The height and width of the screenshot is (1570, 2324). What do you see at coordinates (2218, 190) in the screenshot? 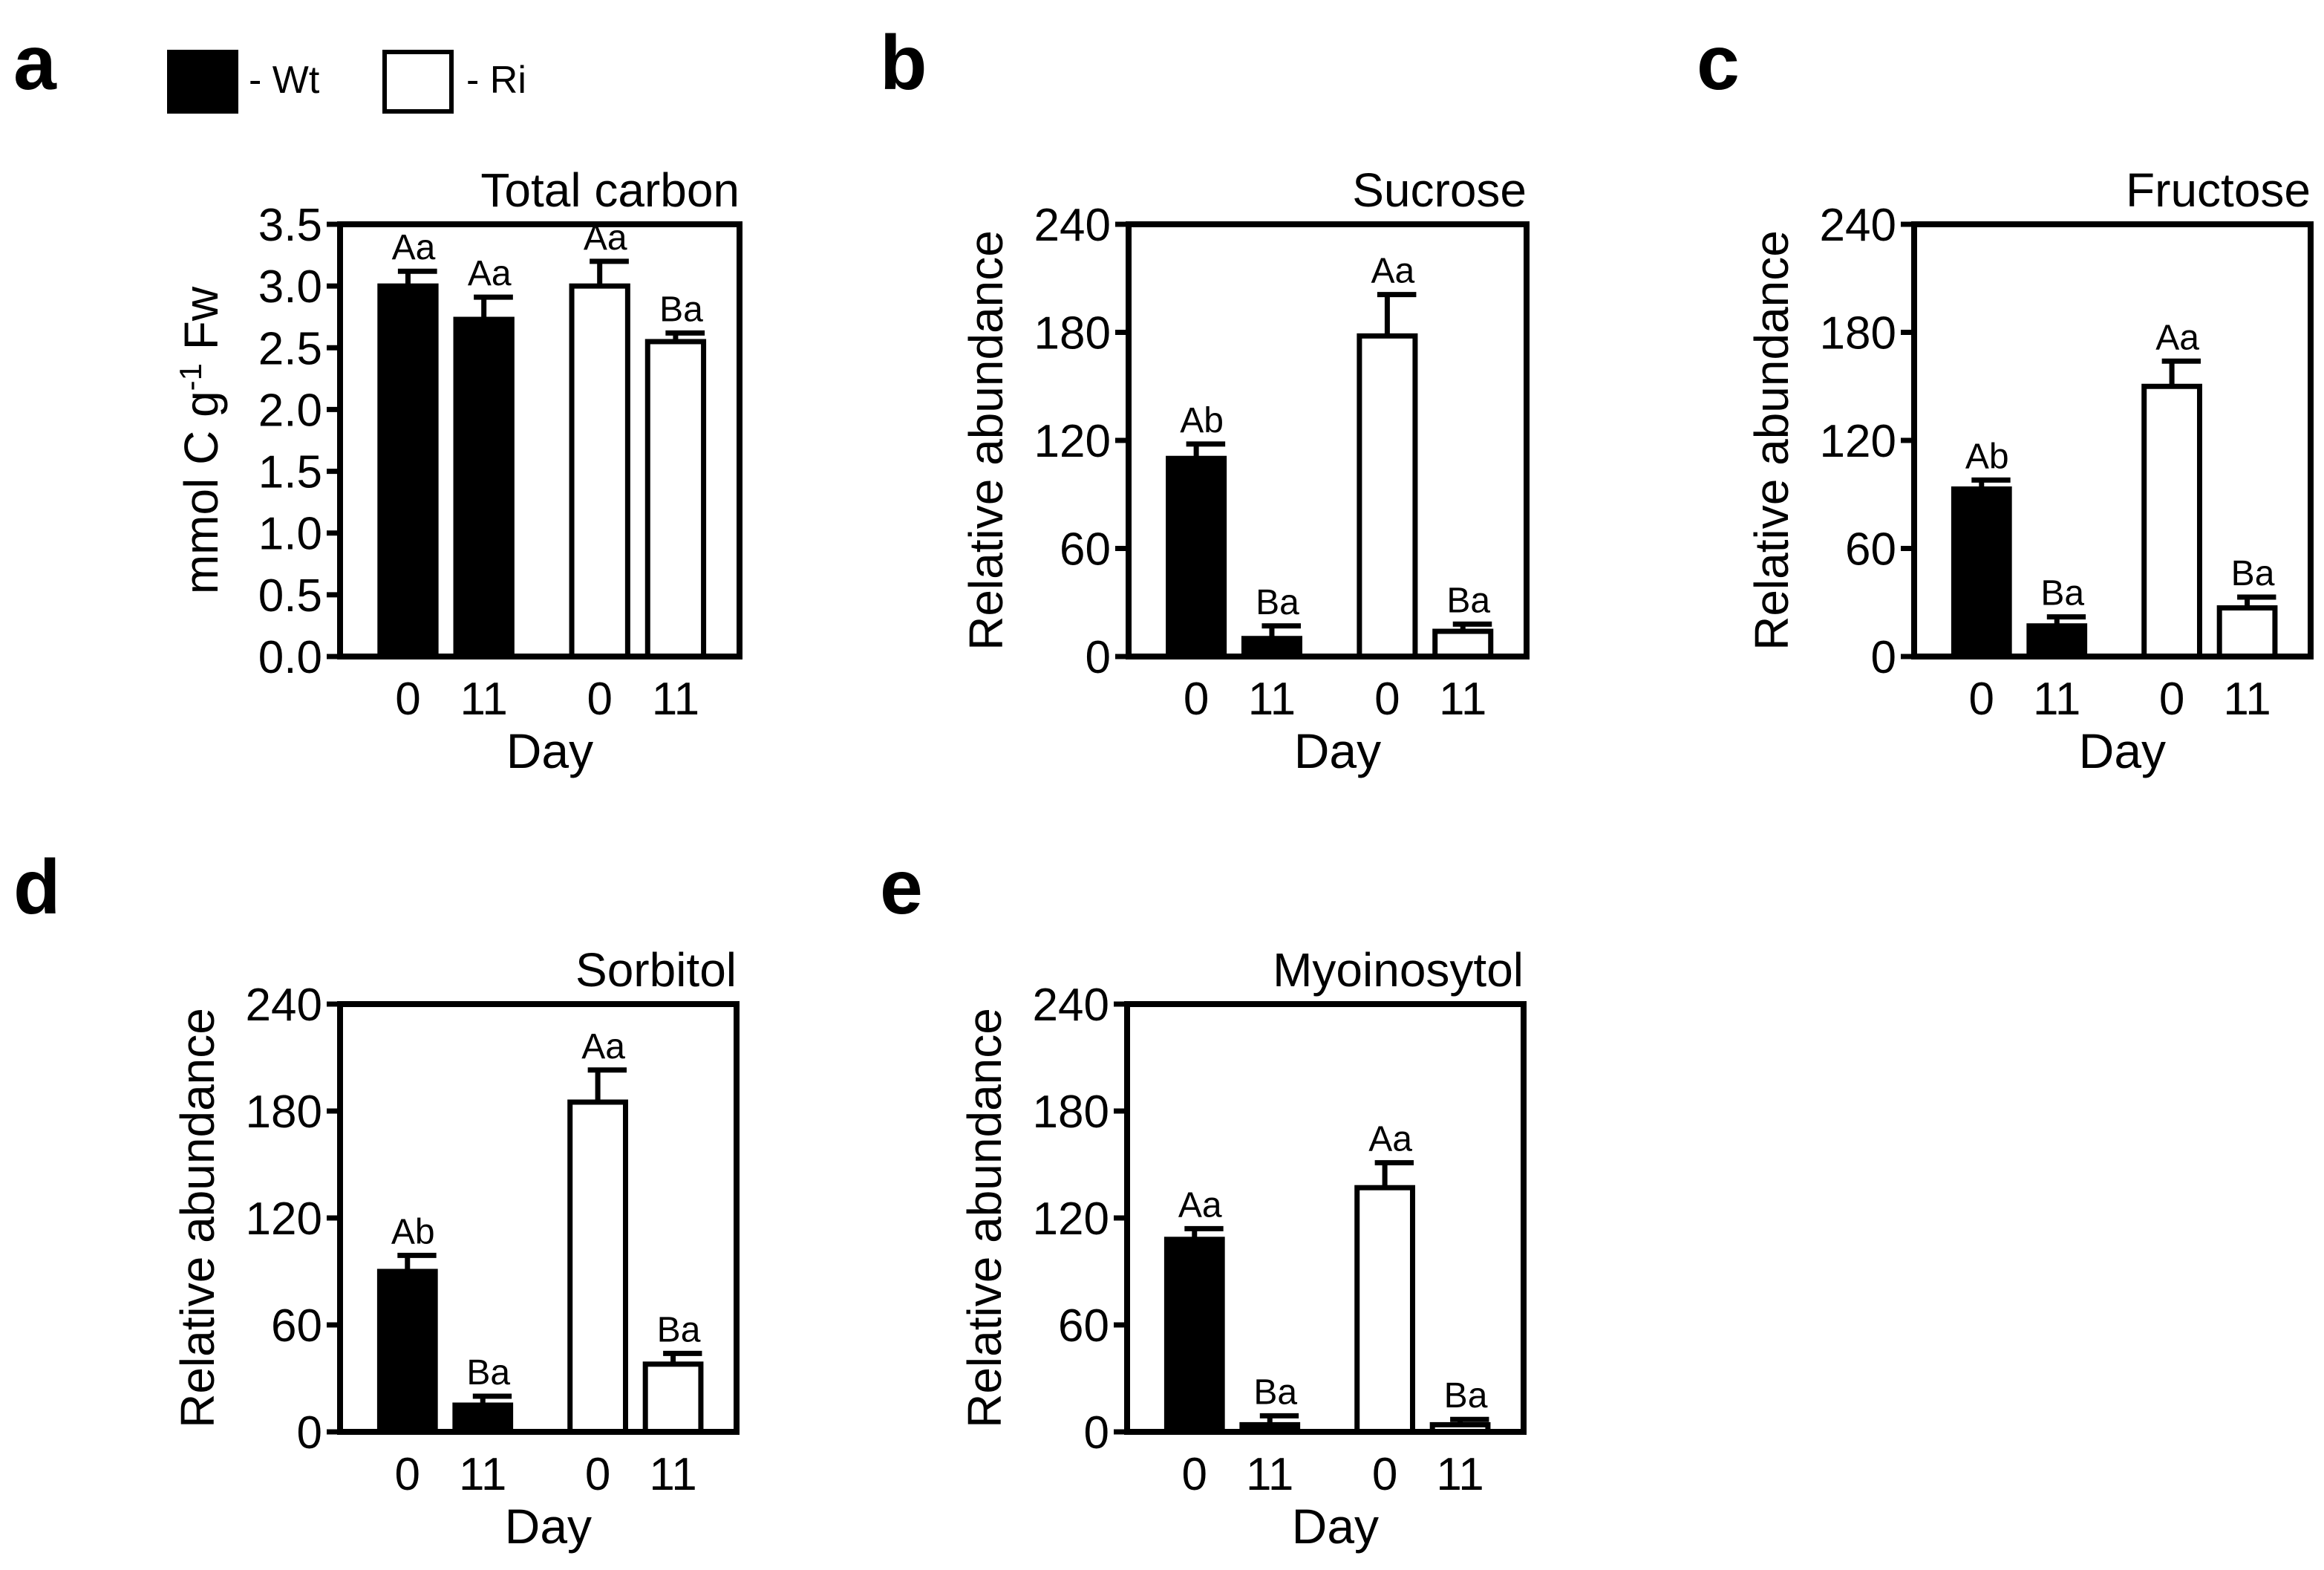
I see `chart-title: Fructose` at bounding box center [2218, 190].